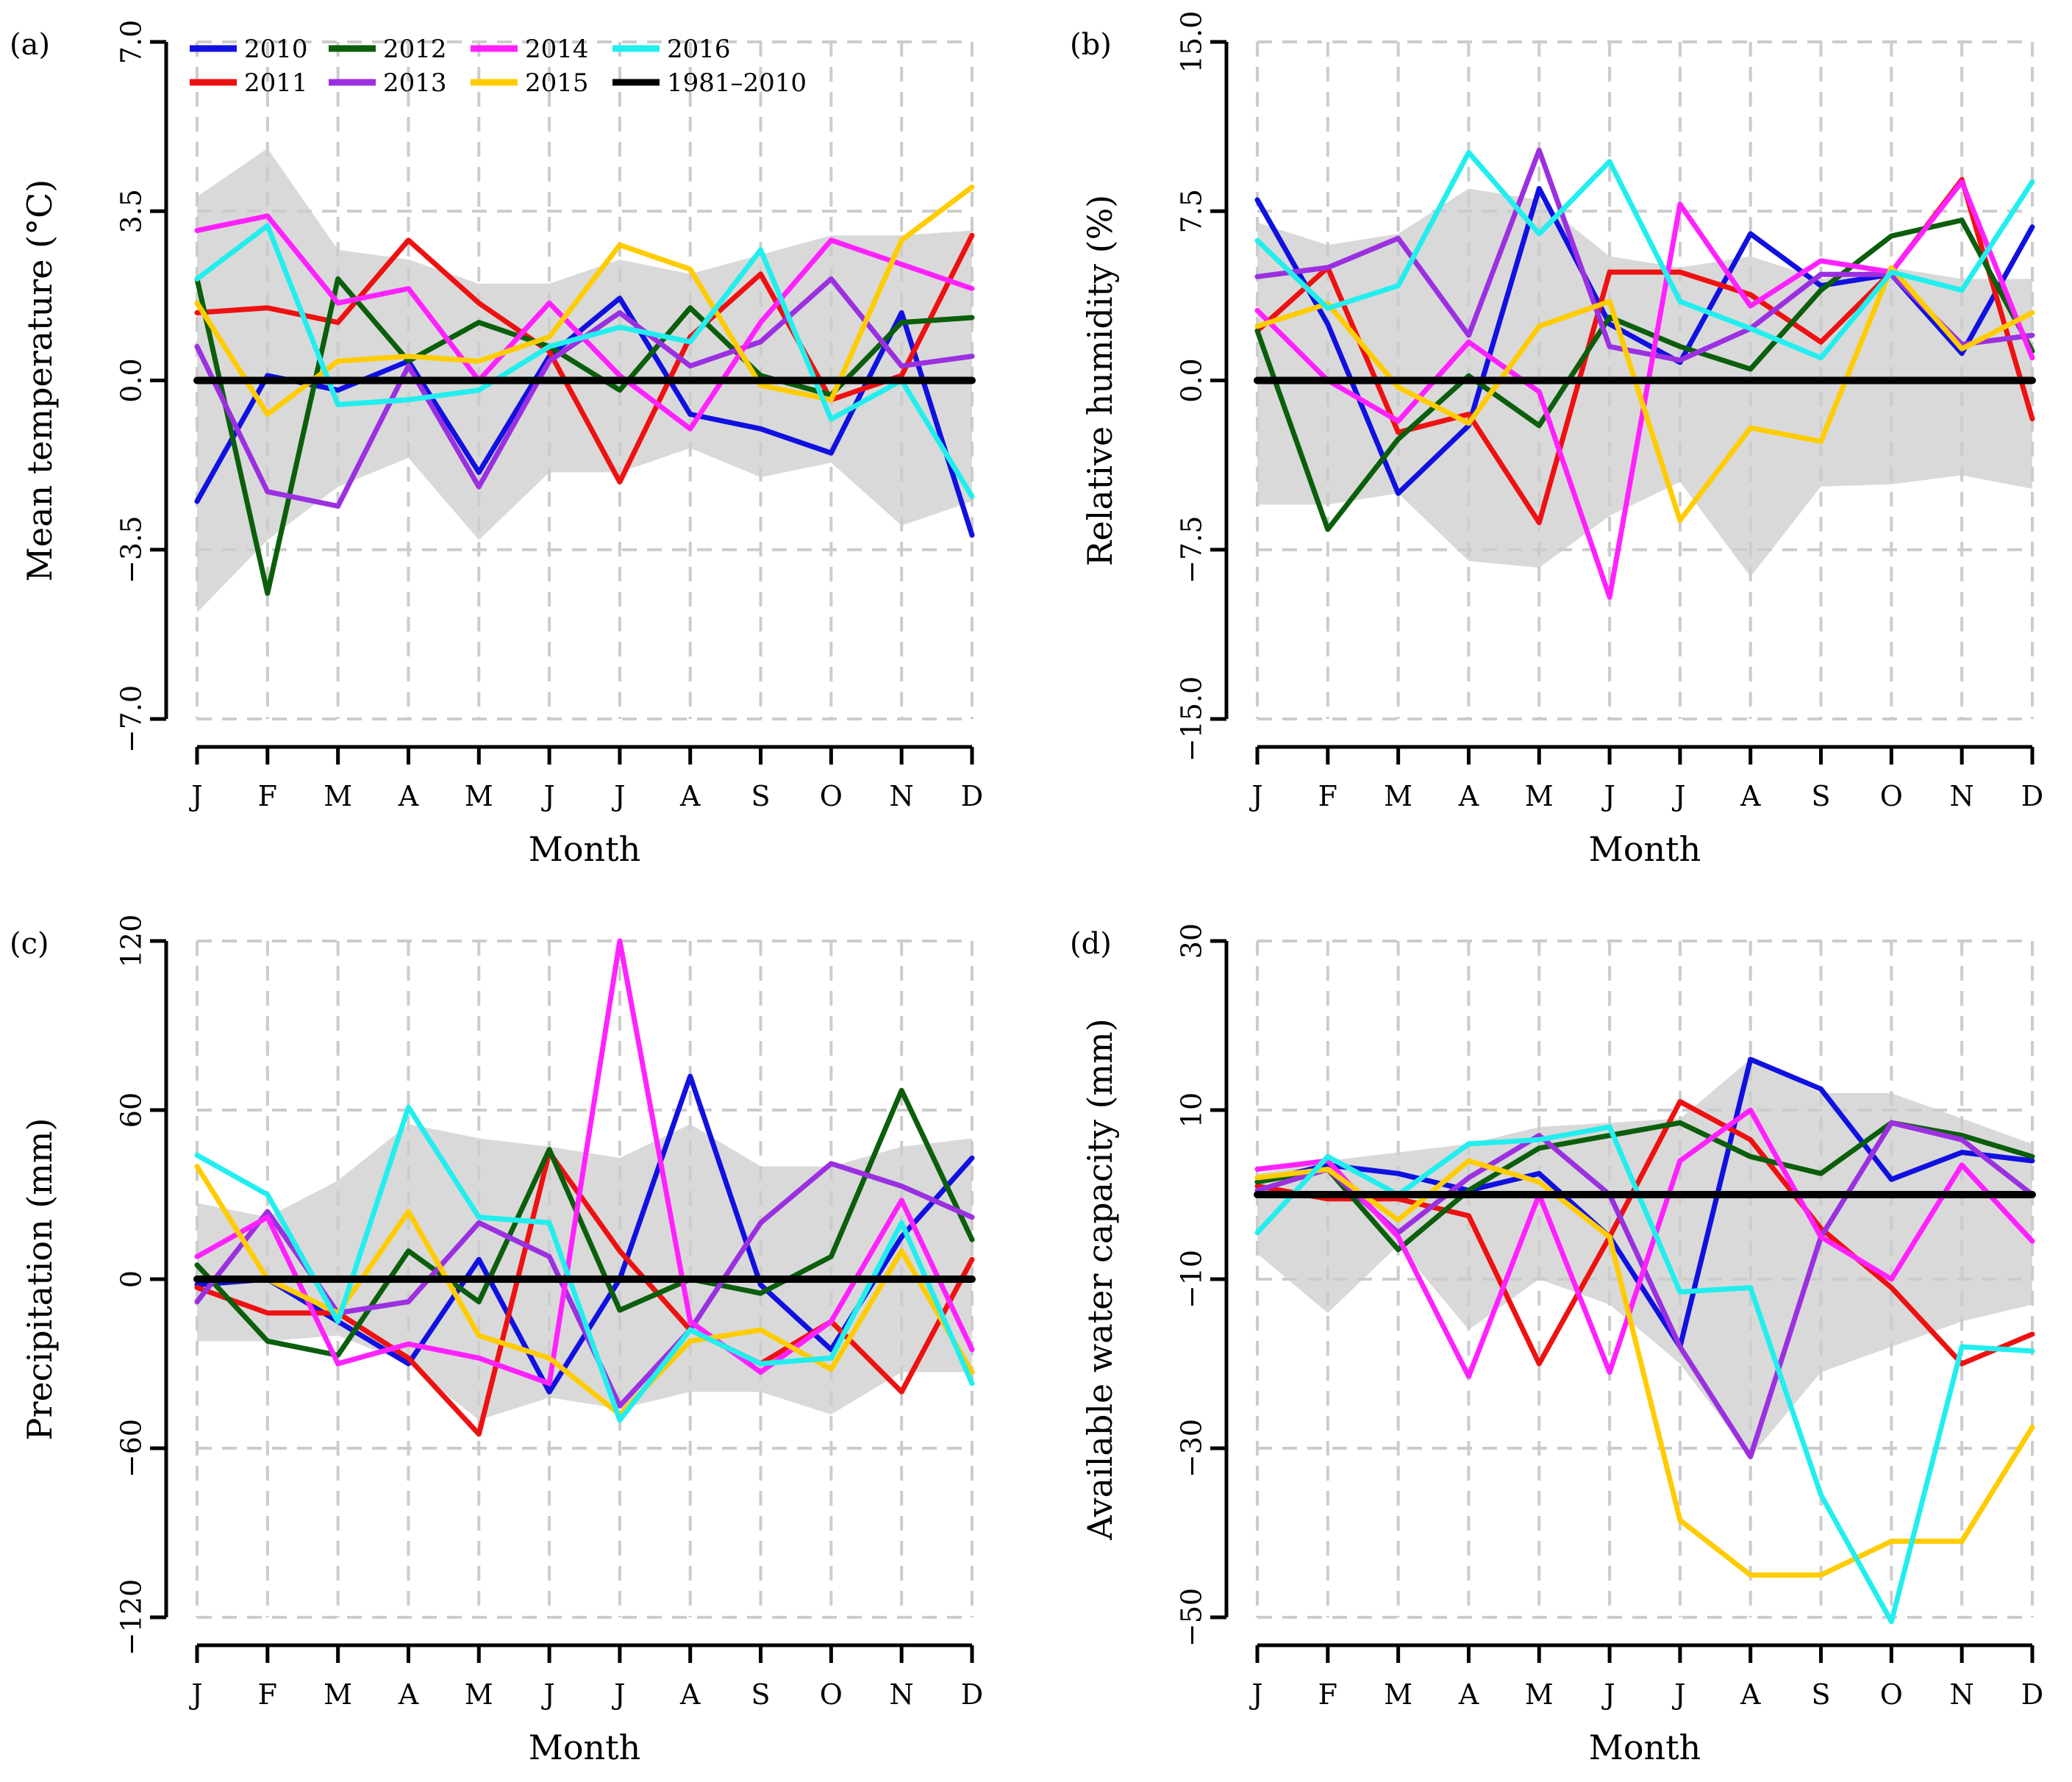 Image resolution: width=2072 pixels, height=1782 pixels. Describe the element at coordinates (131, 42) in the screenshot. I see `y-tick-label: 7.0` at that location.